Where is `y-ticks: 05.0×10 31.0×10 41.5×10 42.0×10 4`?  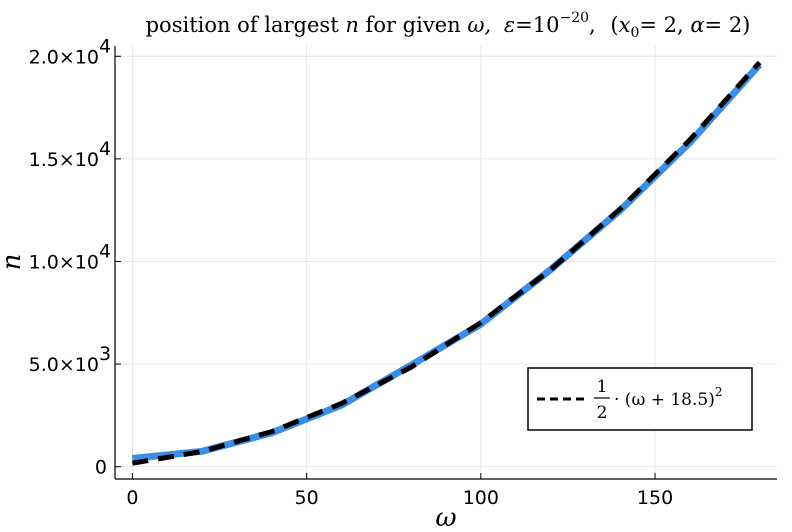
y-ticks: 05.0×10 31.0×10 41.5×10 42.0×10 4 is located at coordinates (75, 257).